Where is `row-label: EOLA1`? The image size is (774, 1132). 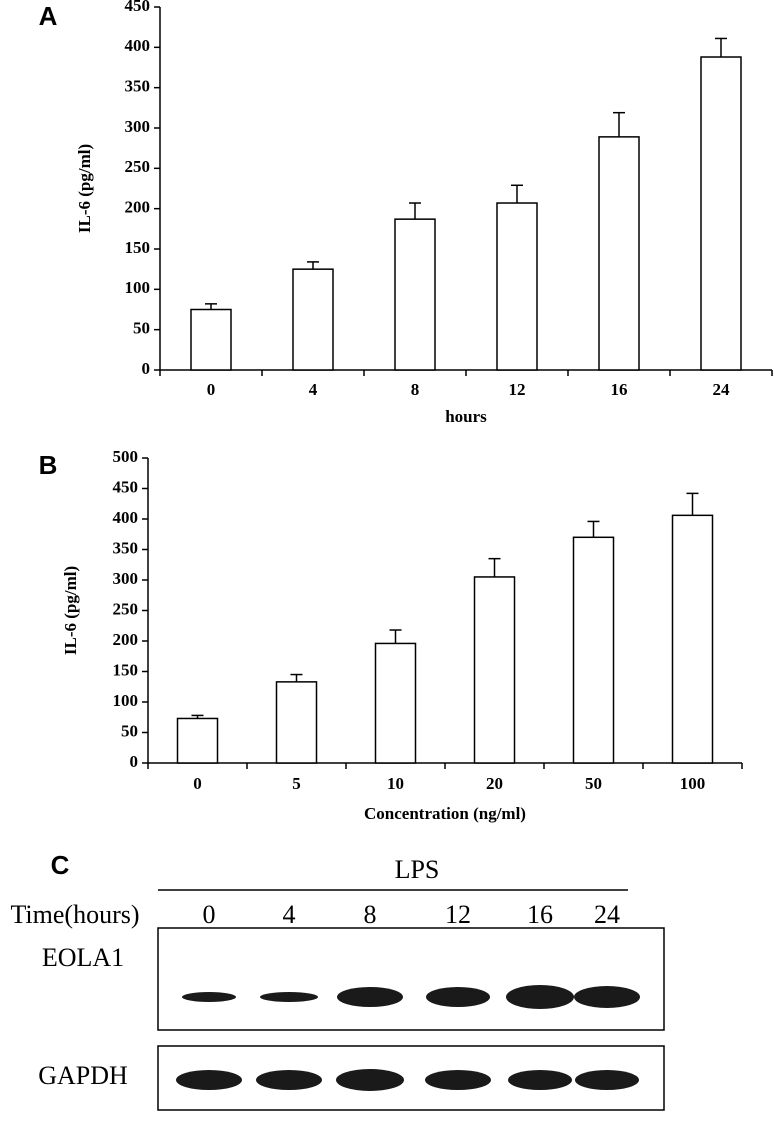
row-label: EOLA1 is located at coordinates (83, 957).